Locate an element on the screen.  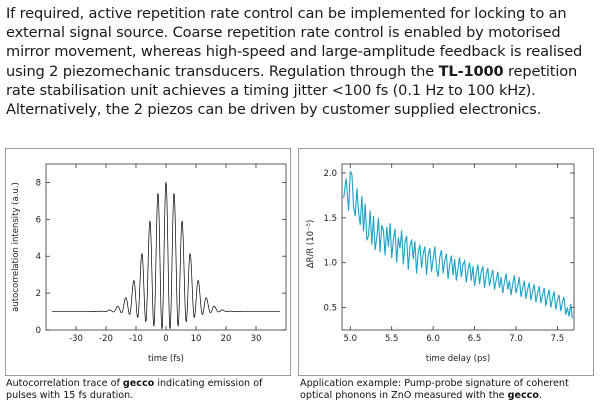
x-tick-label: -30 is located at coordinates (76, 339).